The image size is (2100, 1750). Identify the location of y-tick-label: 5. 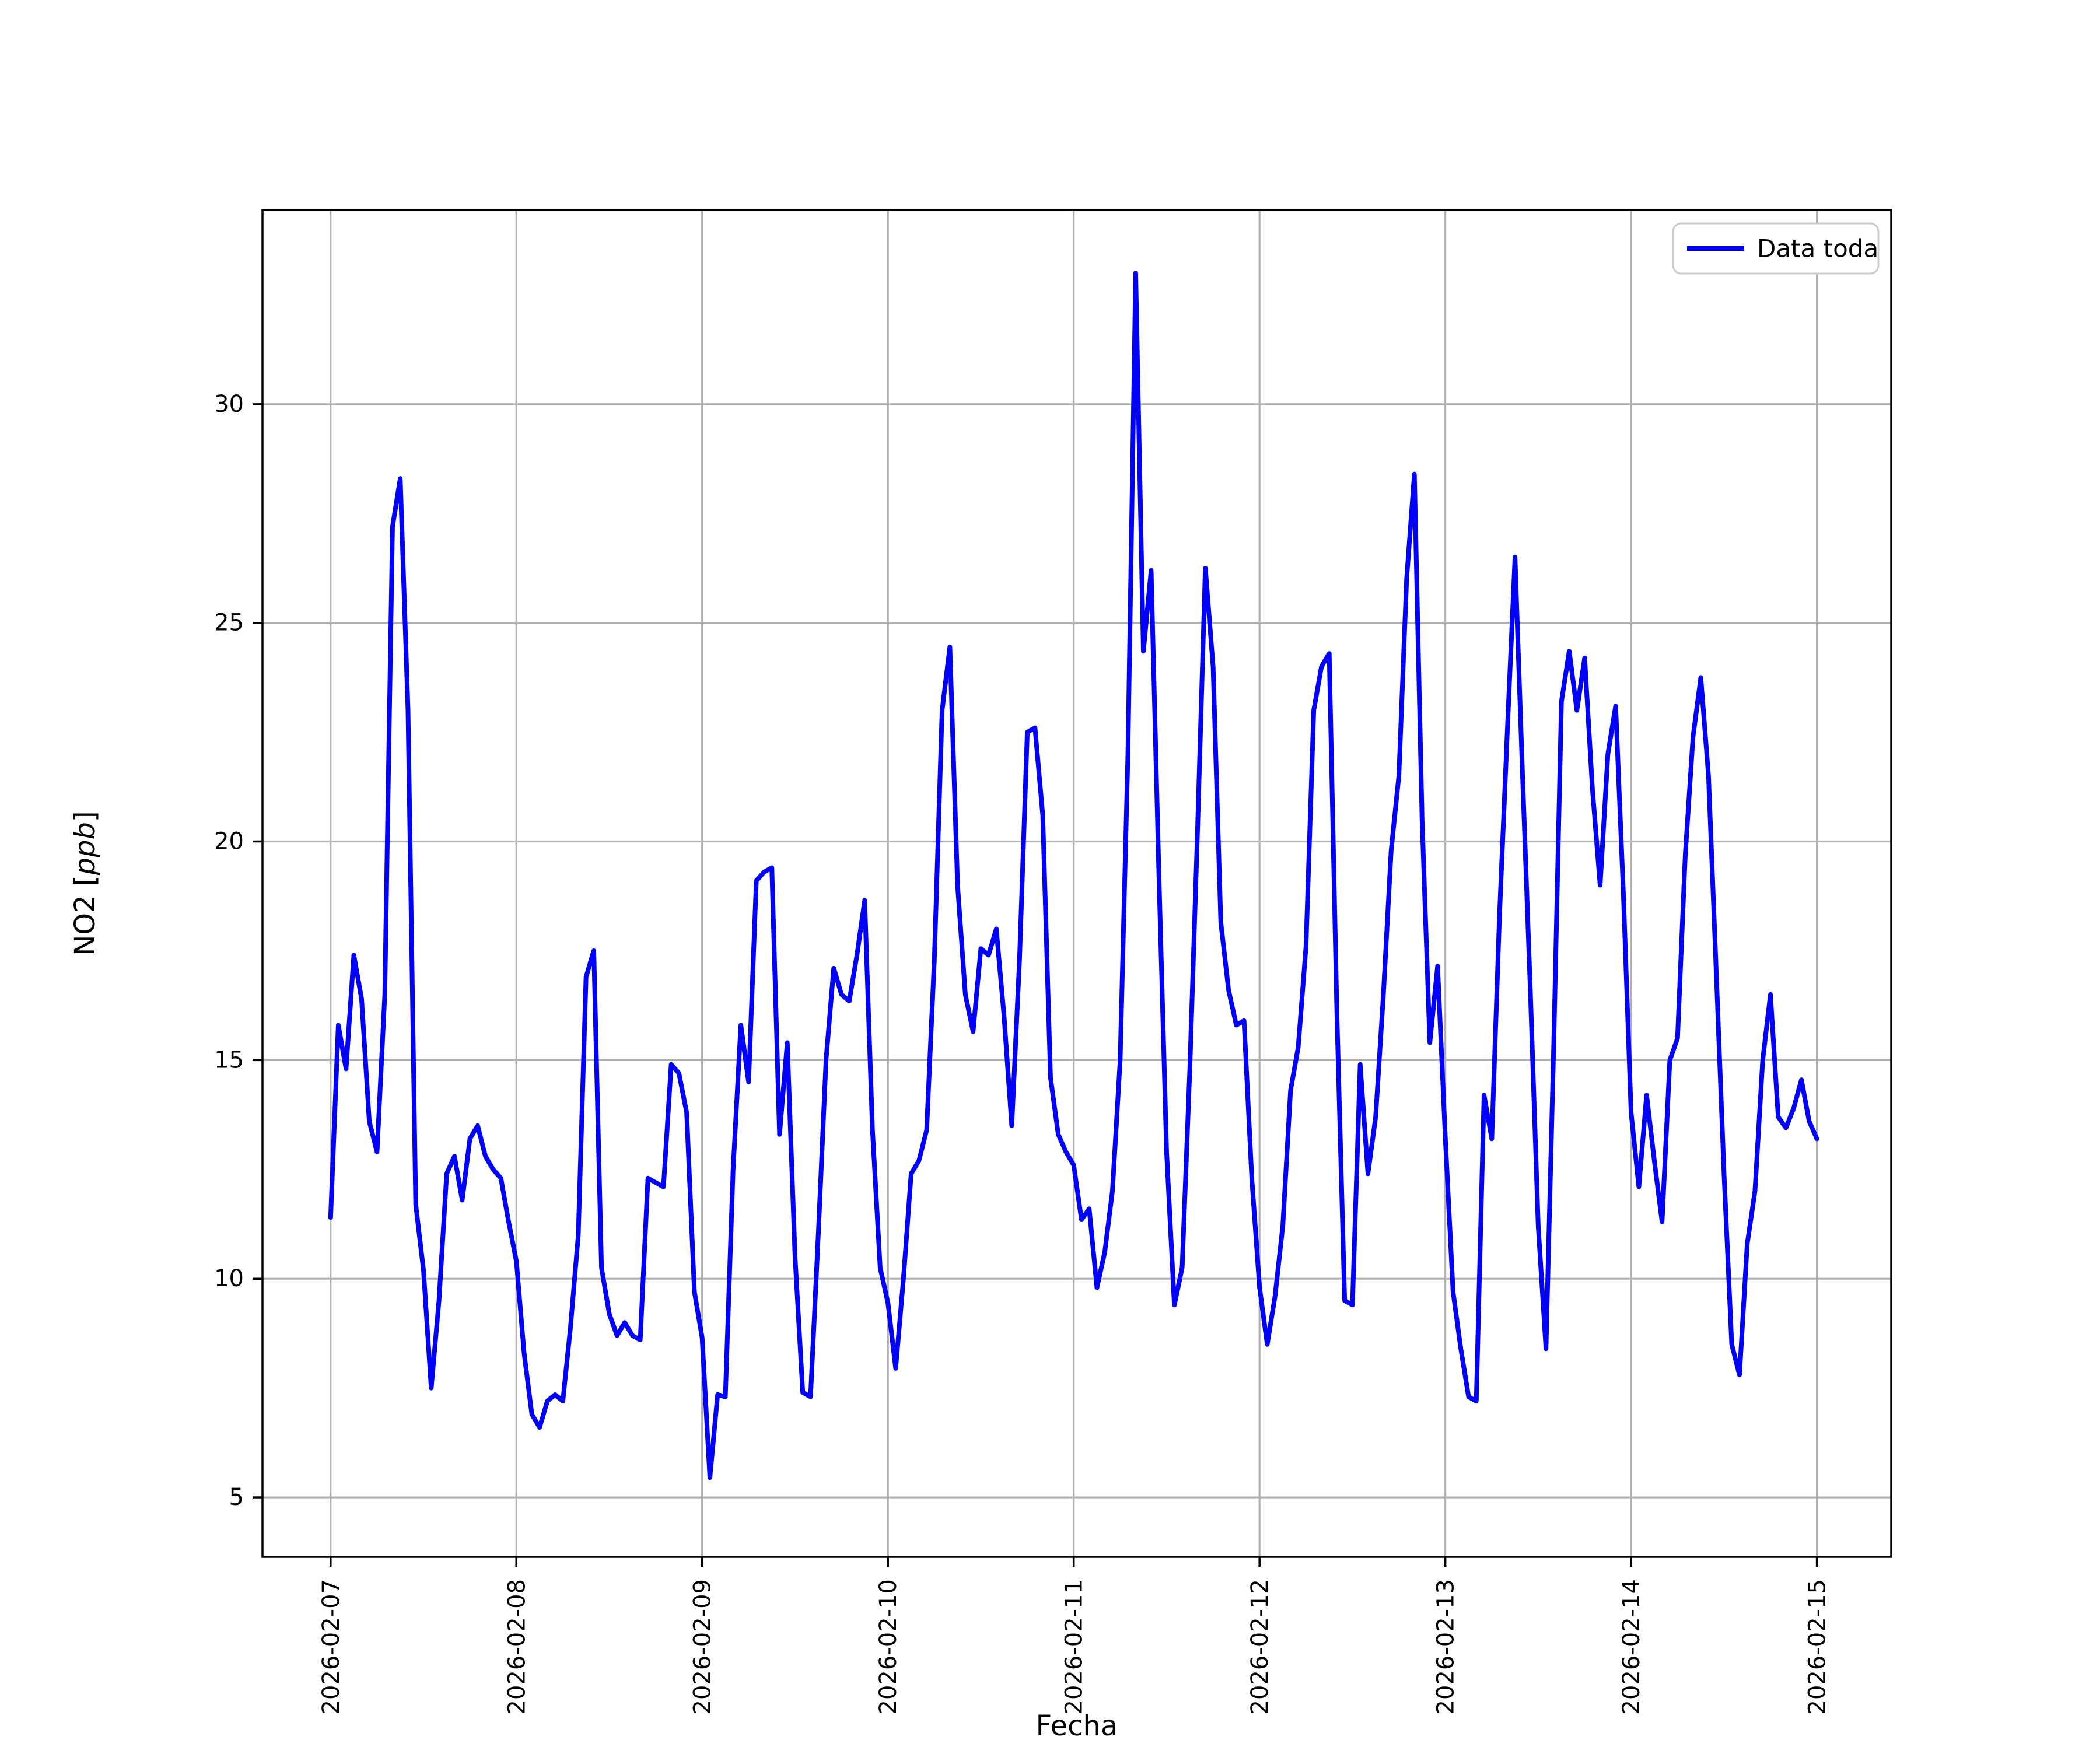
(236, 1497).